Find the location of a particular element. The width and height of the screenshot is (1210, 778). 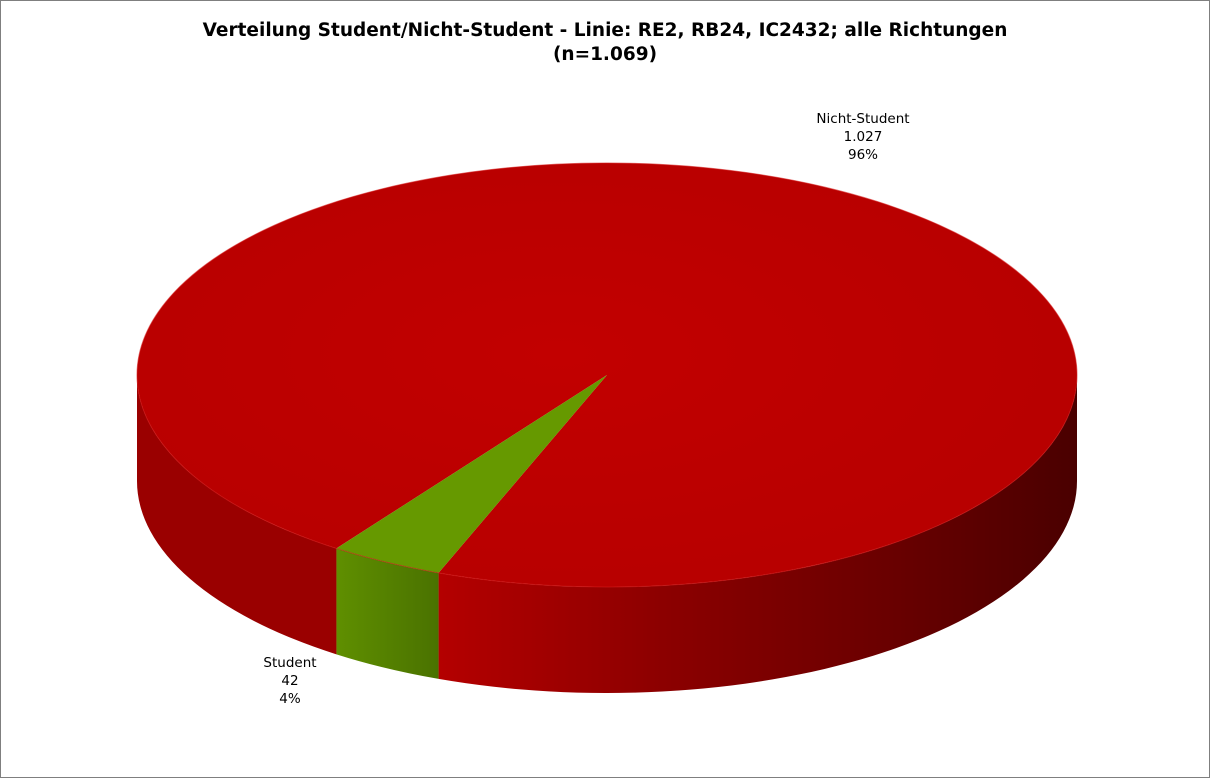

data-label-value: 1.027 is located at coordinates (863, 137).